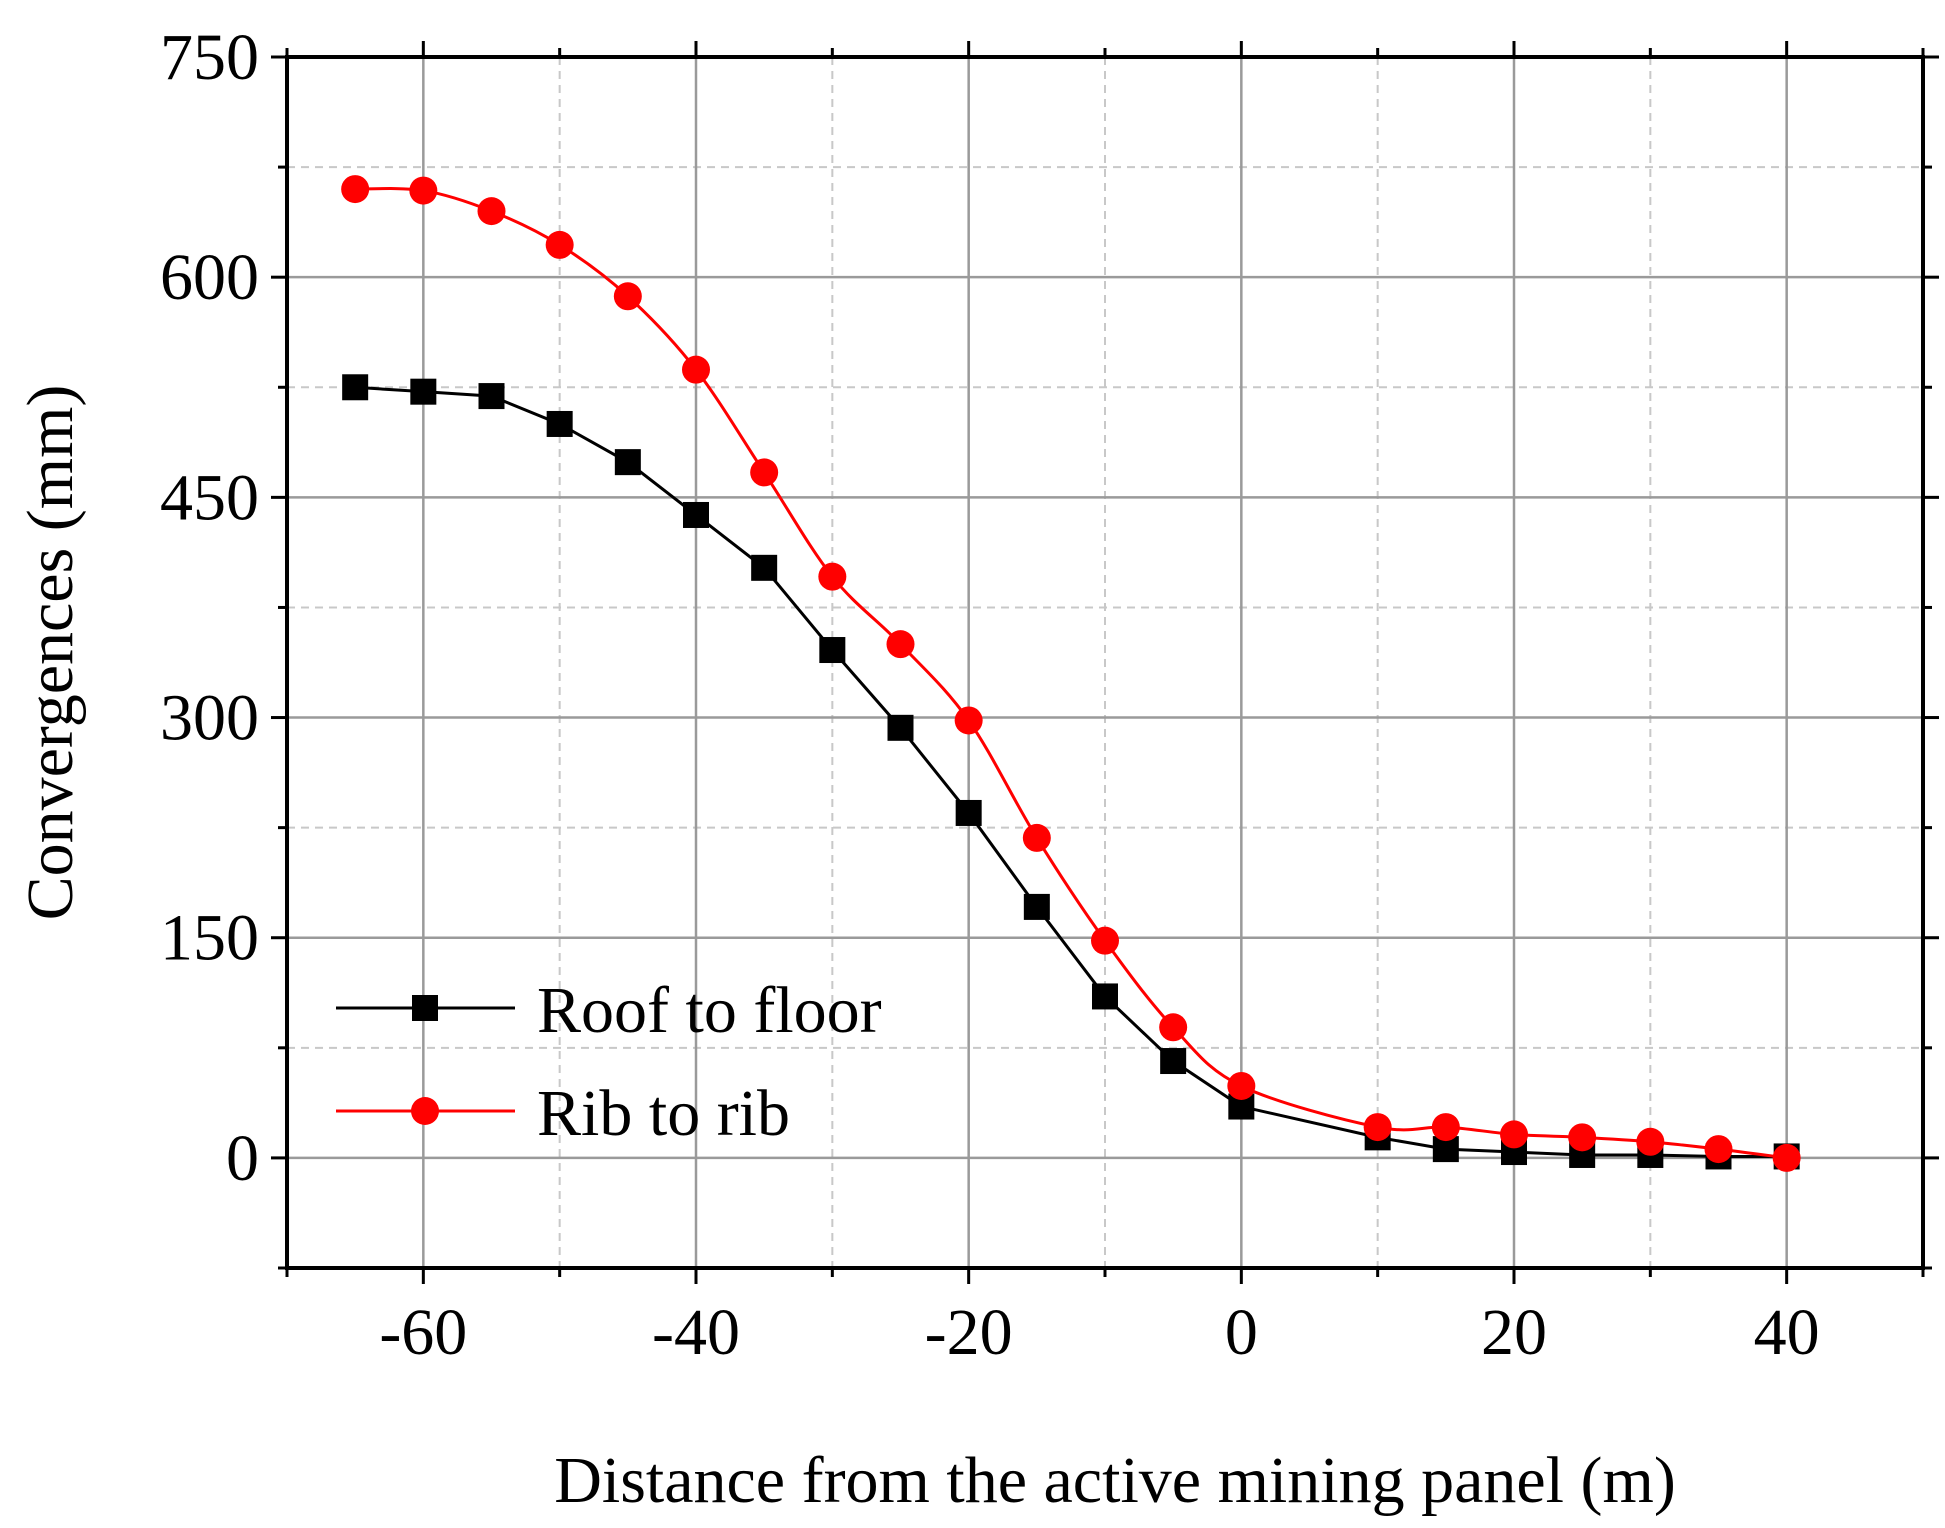 Image resolution: width=1945 pixels, height=1528 pixels. I want to click on x-tick-label: -40, so click(696, 1332).